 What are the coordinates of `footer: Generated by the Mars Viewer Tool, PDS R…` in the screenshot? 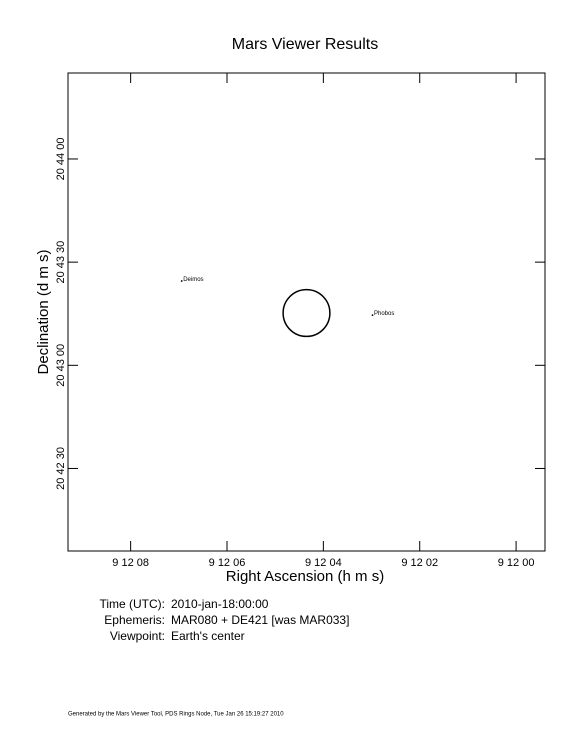 It's located at (176, 715).